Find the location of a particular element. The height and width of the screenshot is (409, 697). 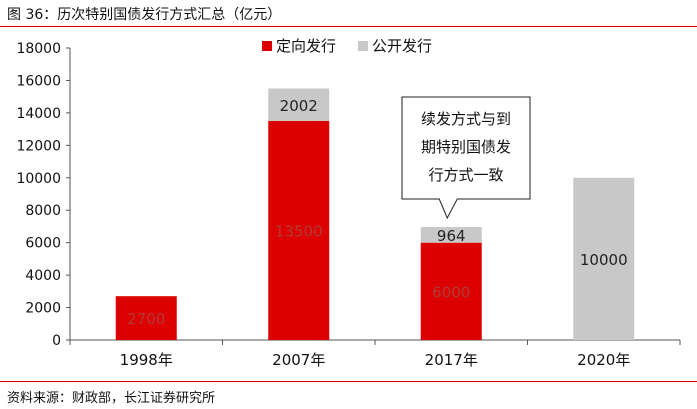

data-label: 964 is located at coordinates (451, 236).